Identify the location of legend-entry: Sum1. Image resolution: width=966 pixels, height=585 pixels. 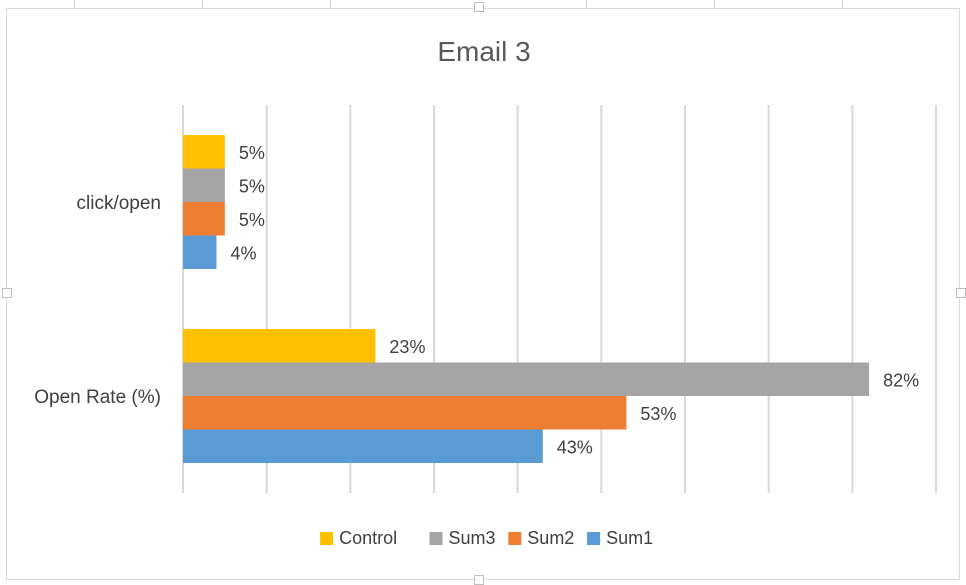
(629, 538).